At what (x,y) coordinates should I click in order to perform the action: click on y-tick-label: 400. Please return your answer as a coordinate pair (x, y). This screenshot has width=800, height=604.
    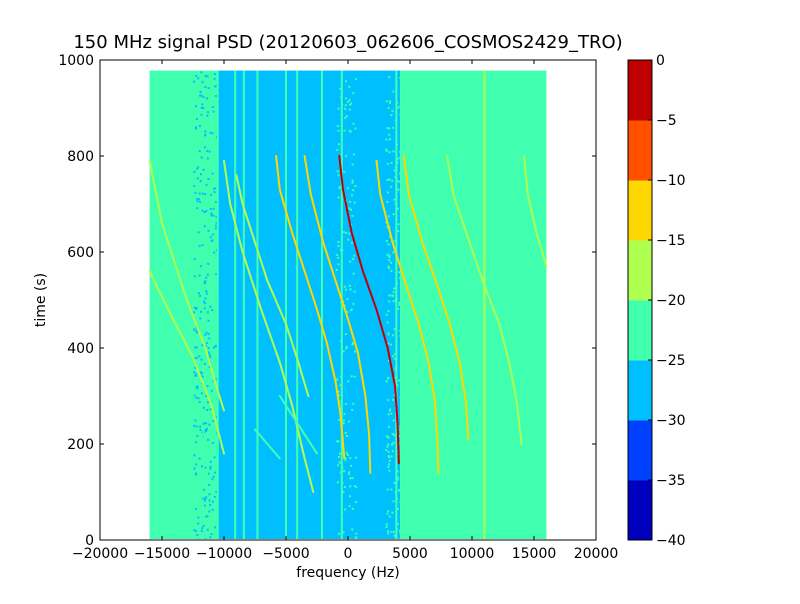
    Looking at the image, I should click on (80, 349).